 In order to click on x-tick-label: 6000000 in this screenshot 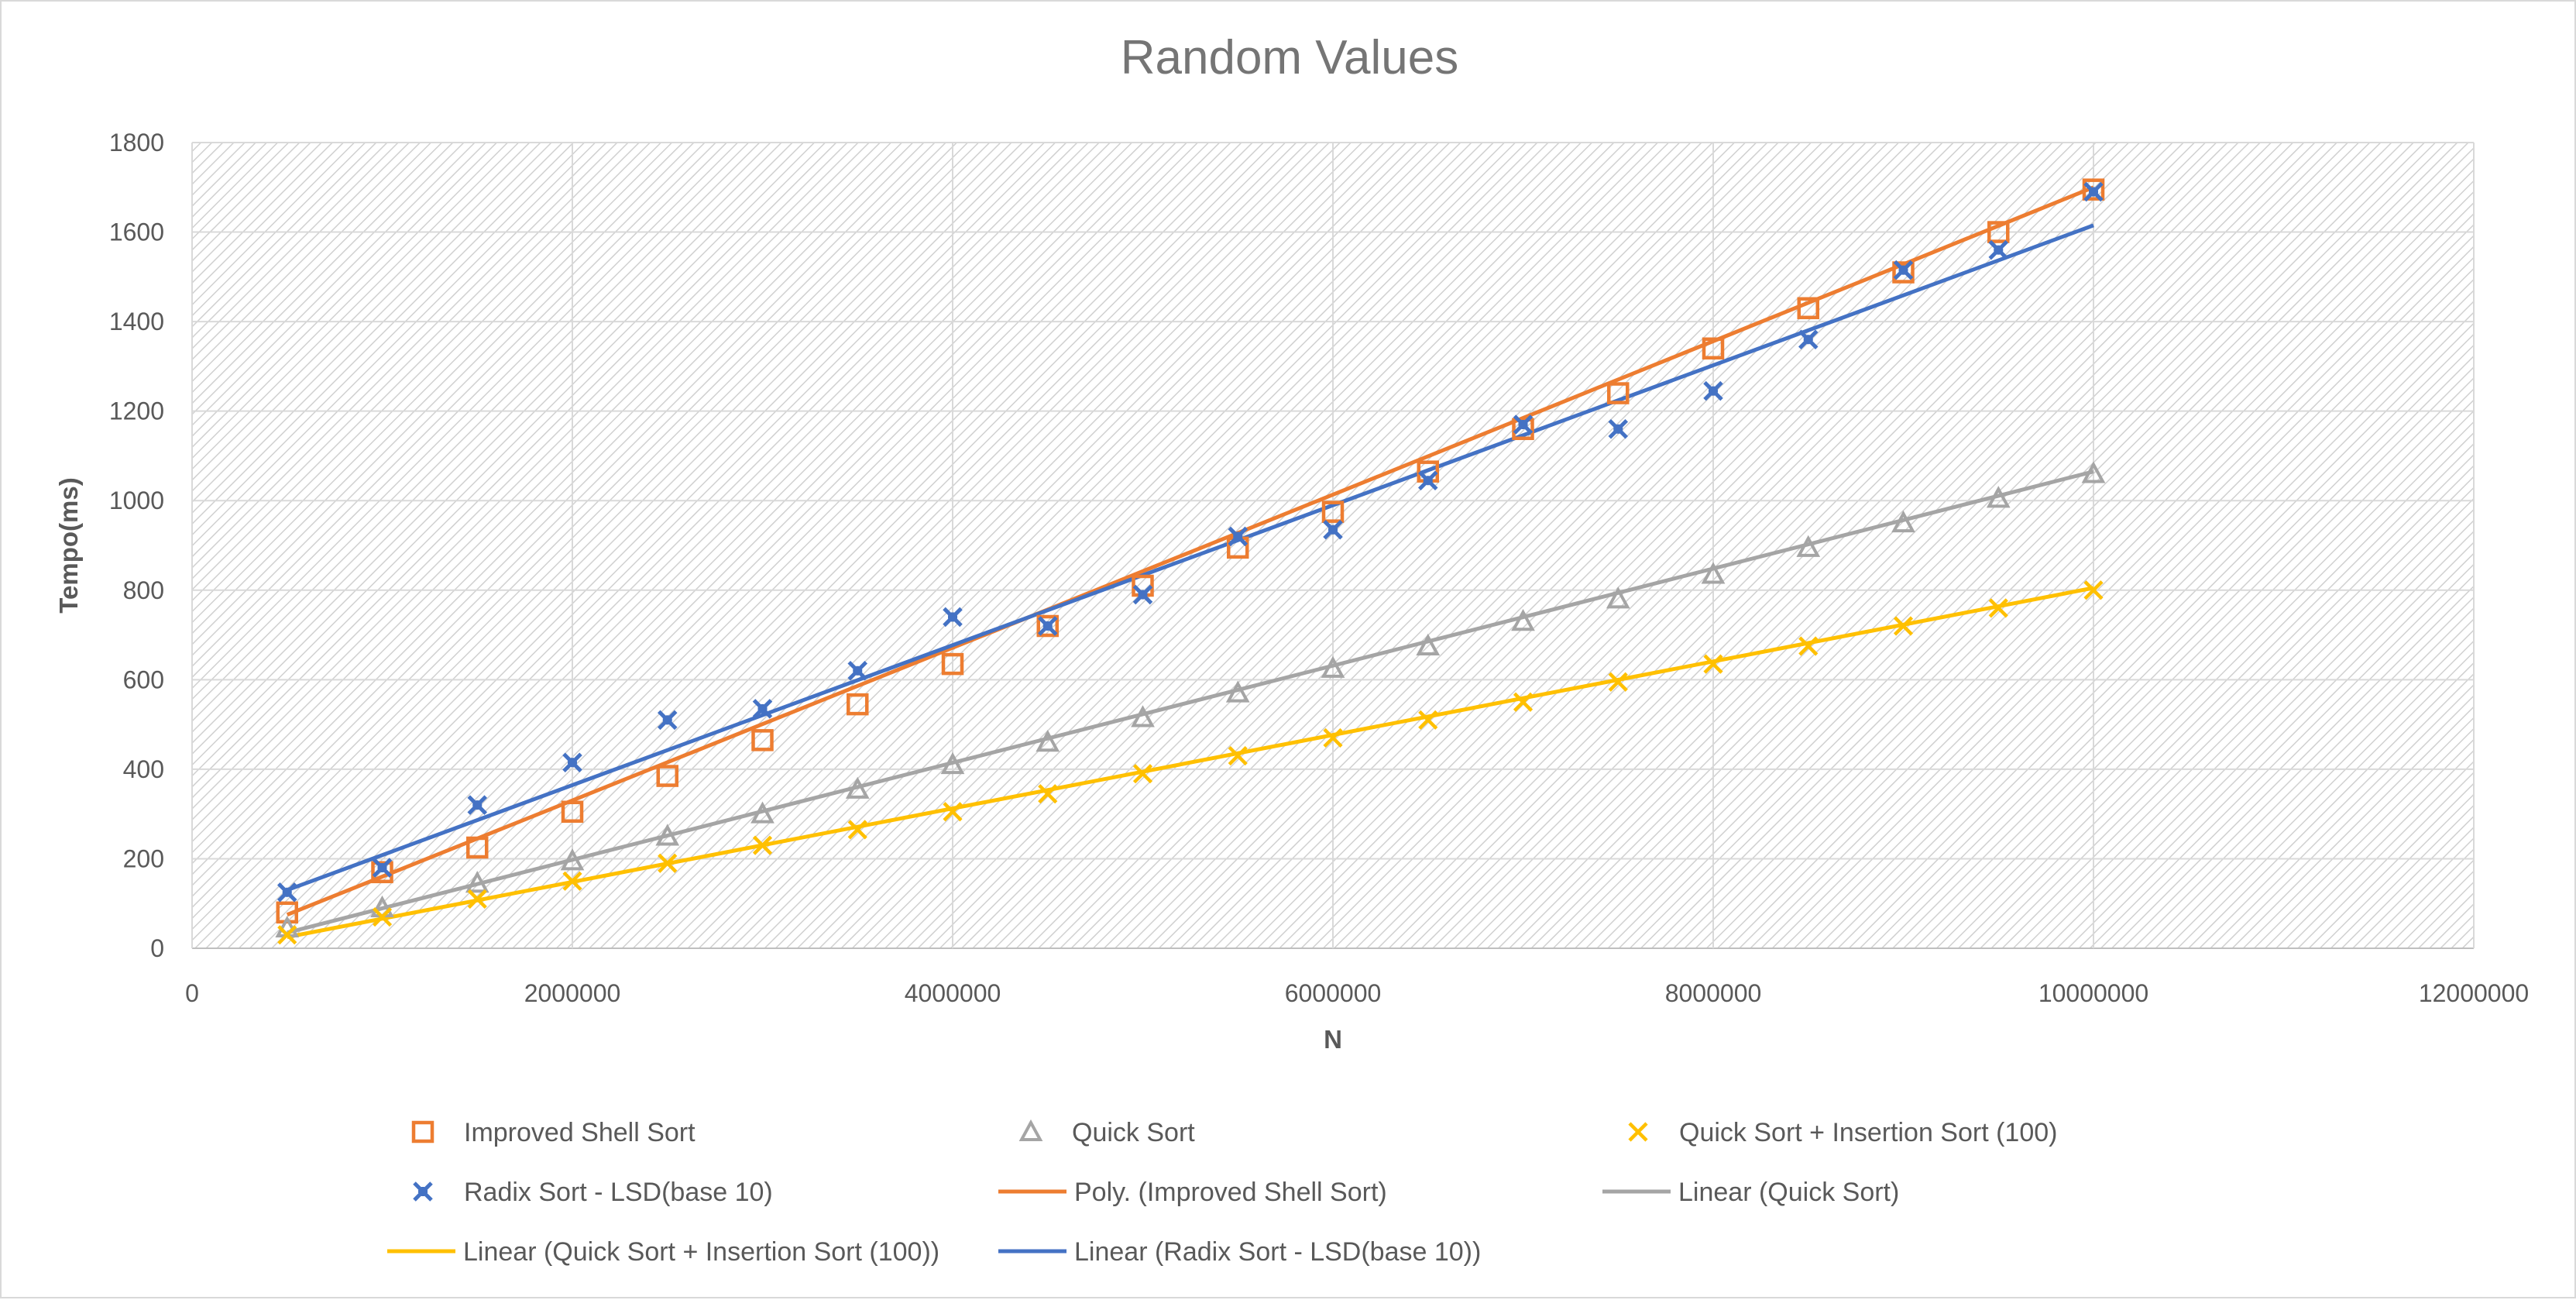, I will do `click(1333, 993)`.